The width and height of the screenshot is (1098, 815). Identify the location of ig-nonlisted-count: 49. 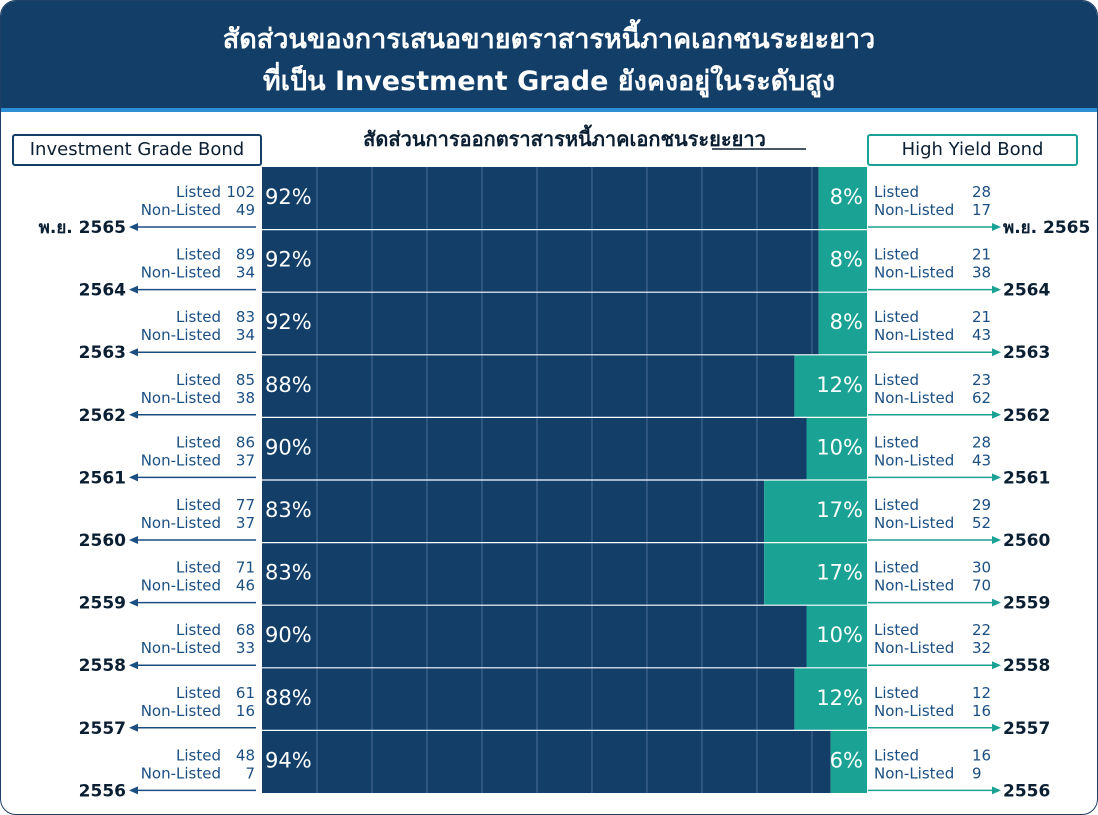
(245, 210).